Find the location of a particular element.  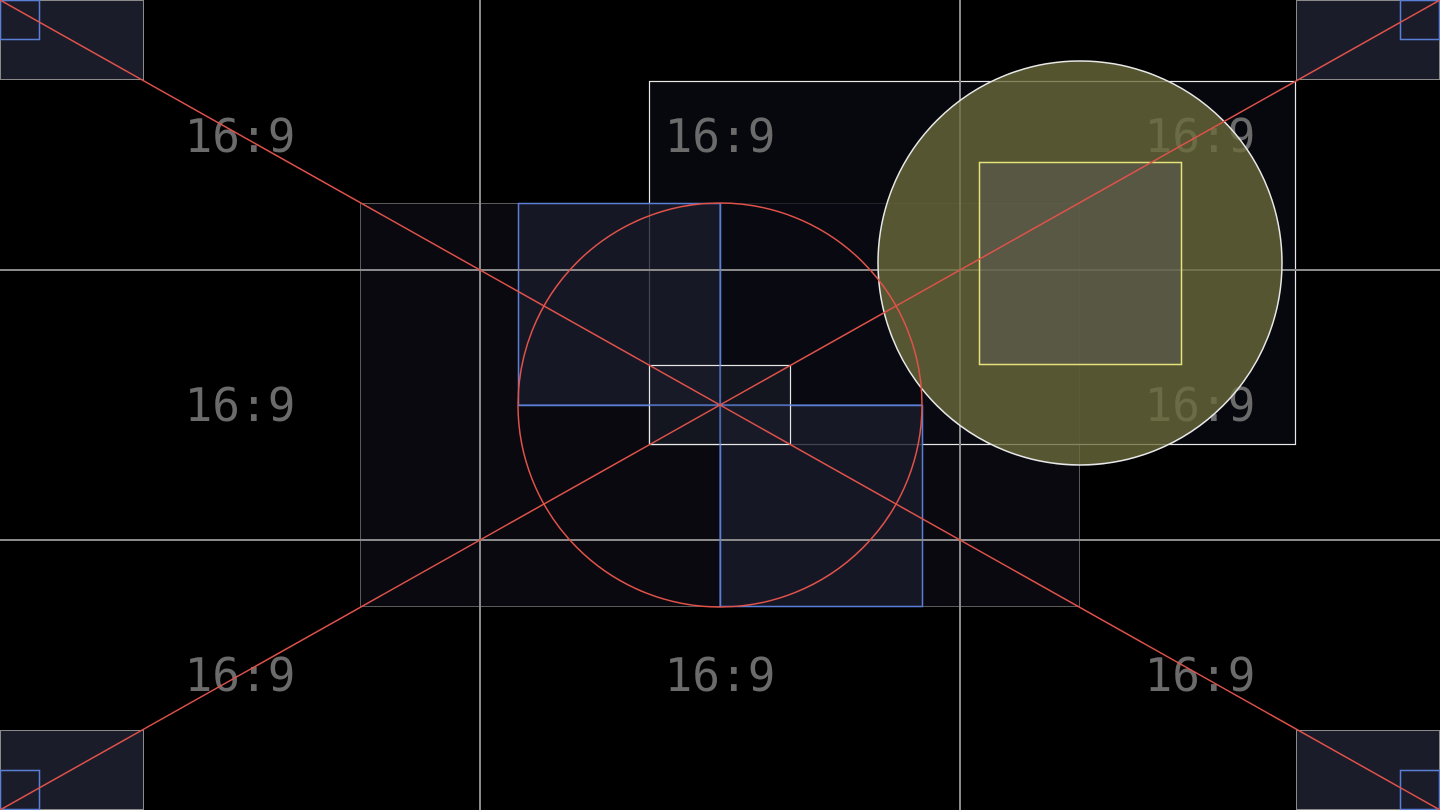

label-cell-1: 16:9 is located at coordinates (240, 136).